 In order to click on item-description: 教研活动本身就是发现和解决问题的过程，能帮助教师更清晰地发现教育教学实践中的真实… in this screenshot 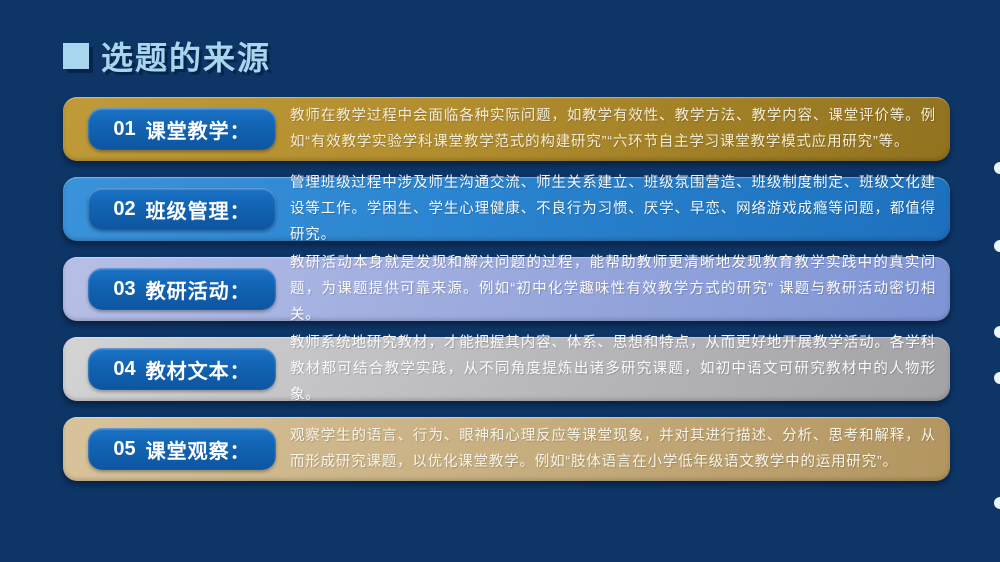, I will do `click(613, 289)`.